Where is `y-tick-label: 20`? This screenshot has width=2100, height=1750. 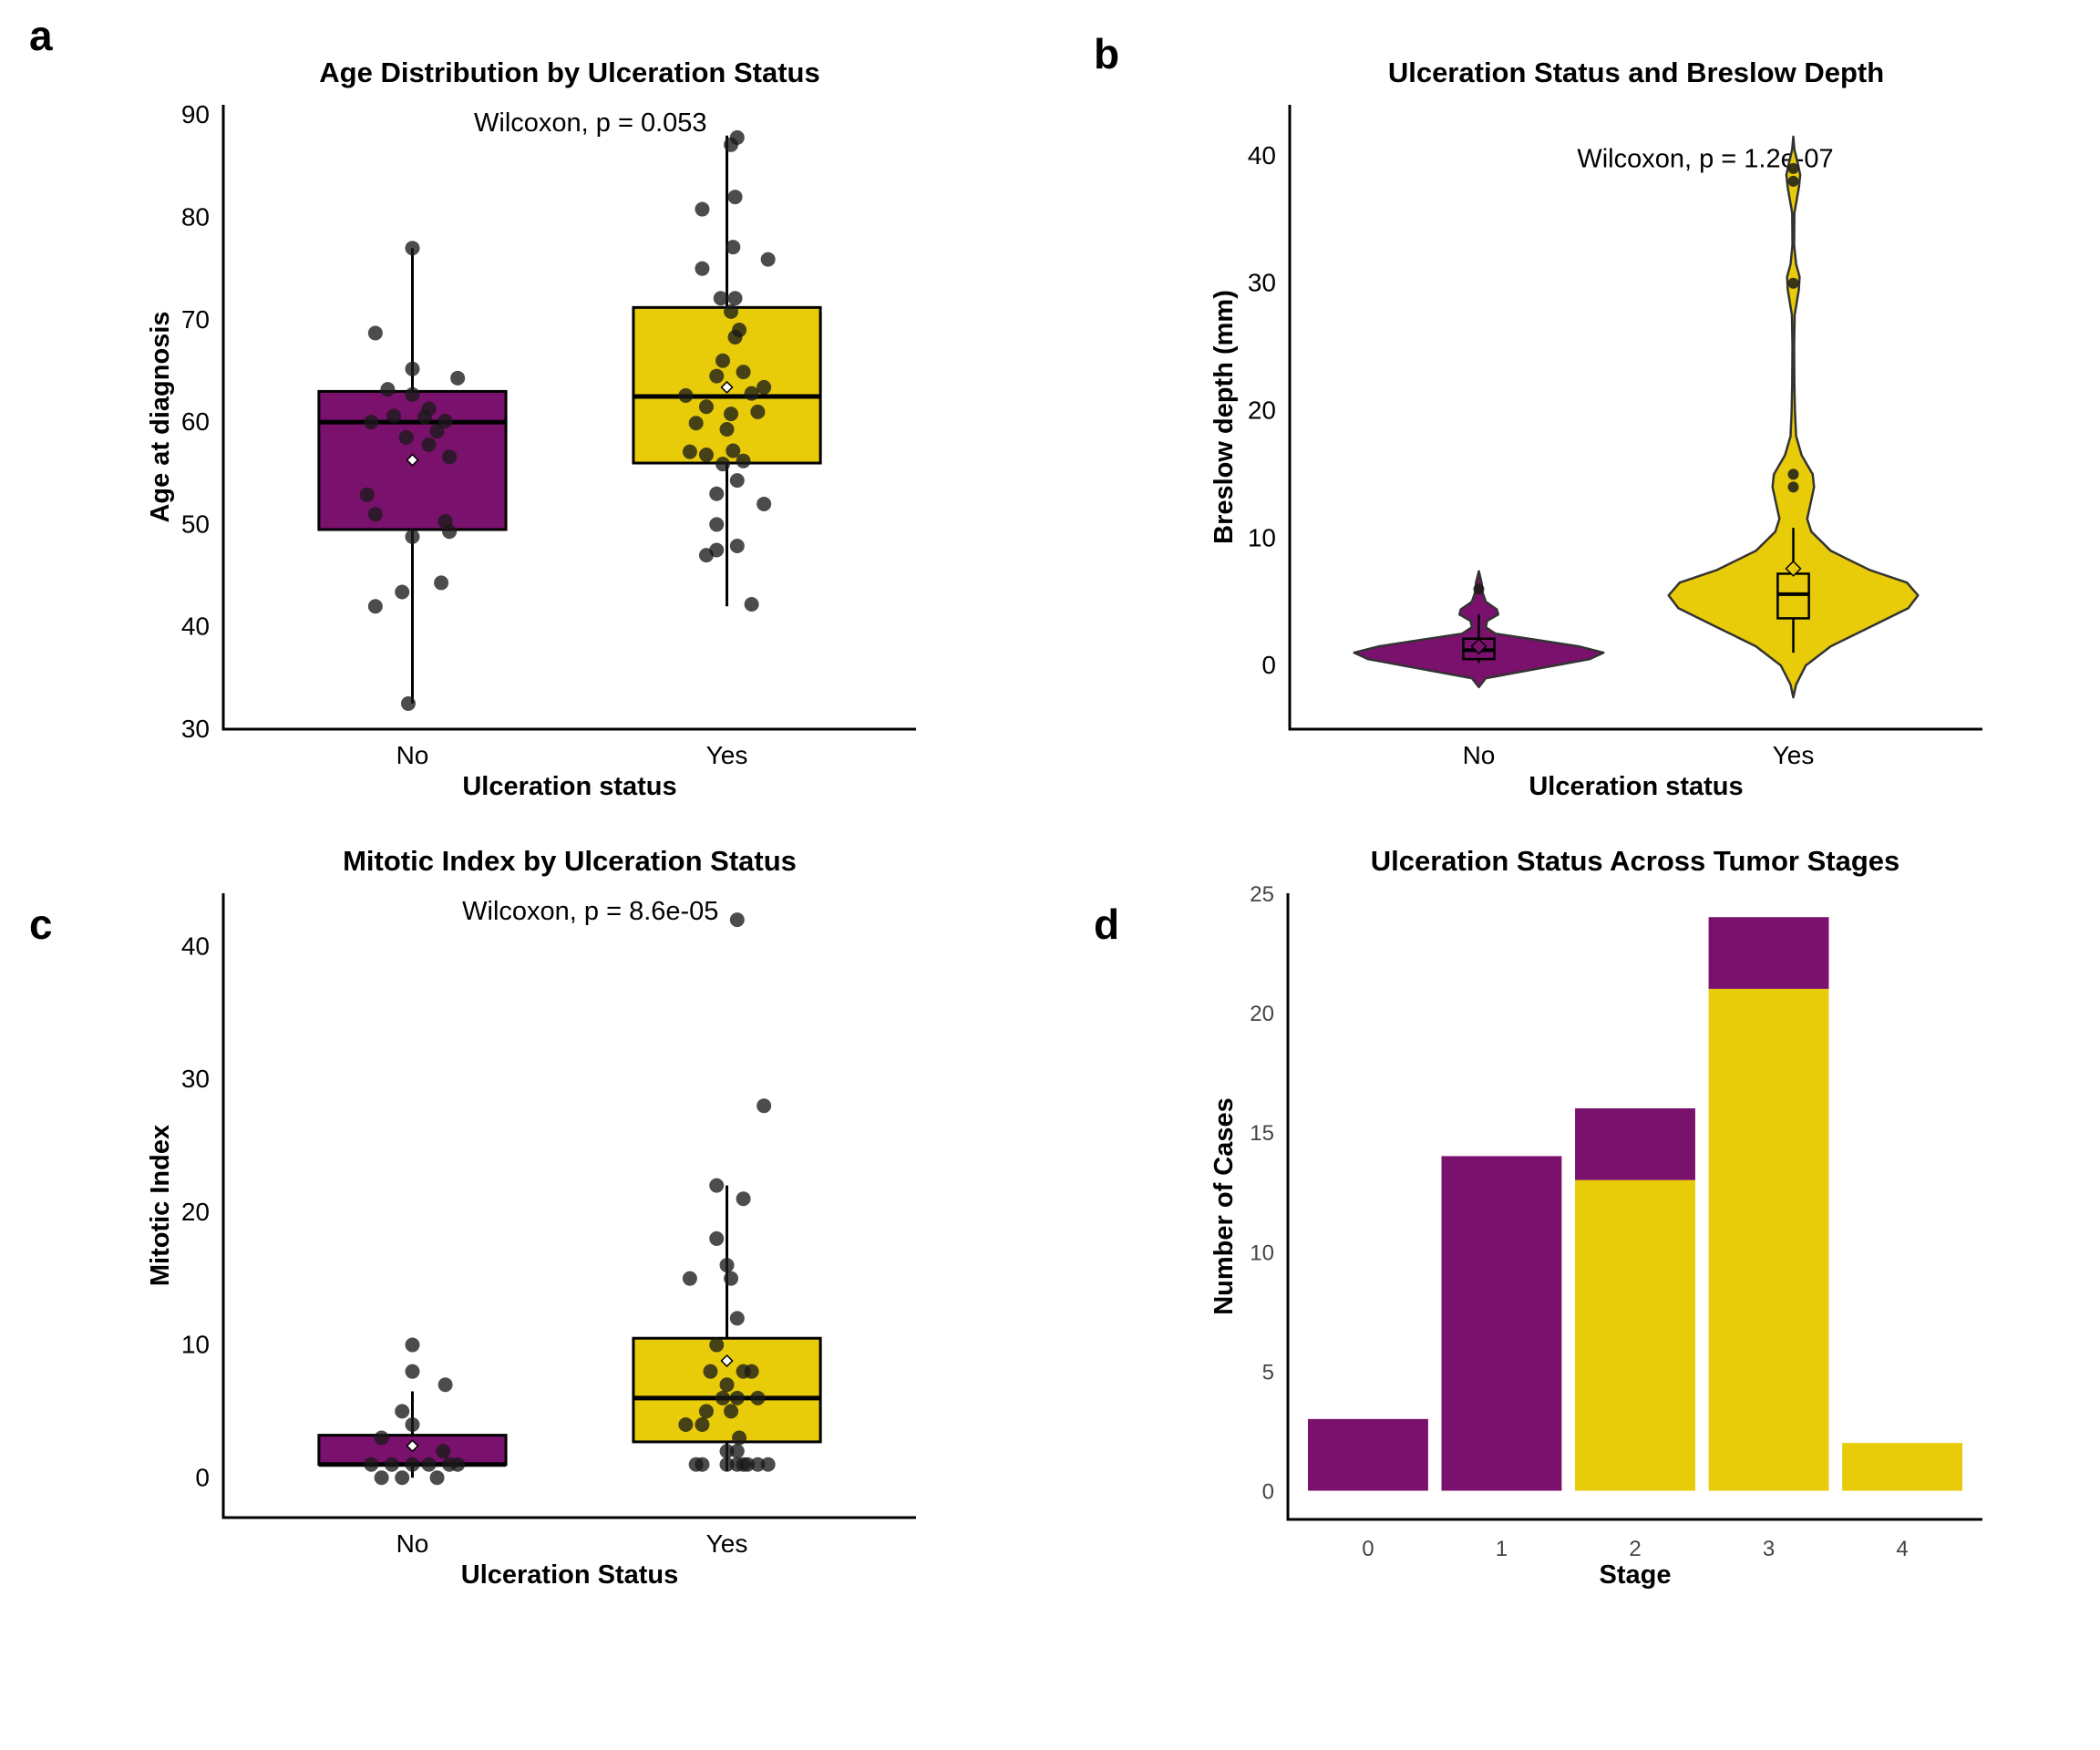
y-tick-label: 20 is located at coordinates (1262, 411).